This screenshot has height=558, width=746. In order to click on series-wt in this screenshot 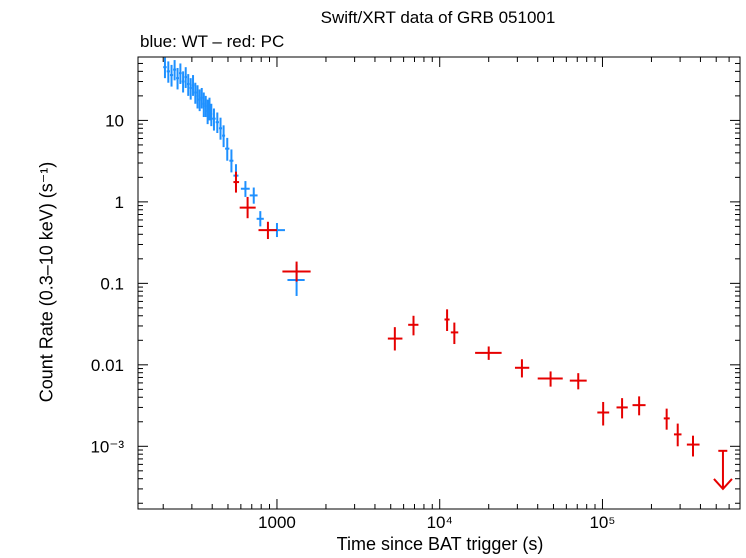, I will do `click(234, 176)`.